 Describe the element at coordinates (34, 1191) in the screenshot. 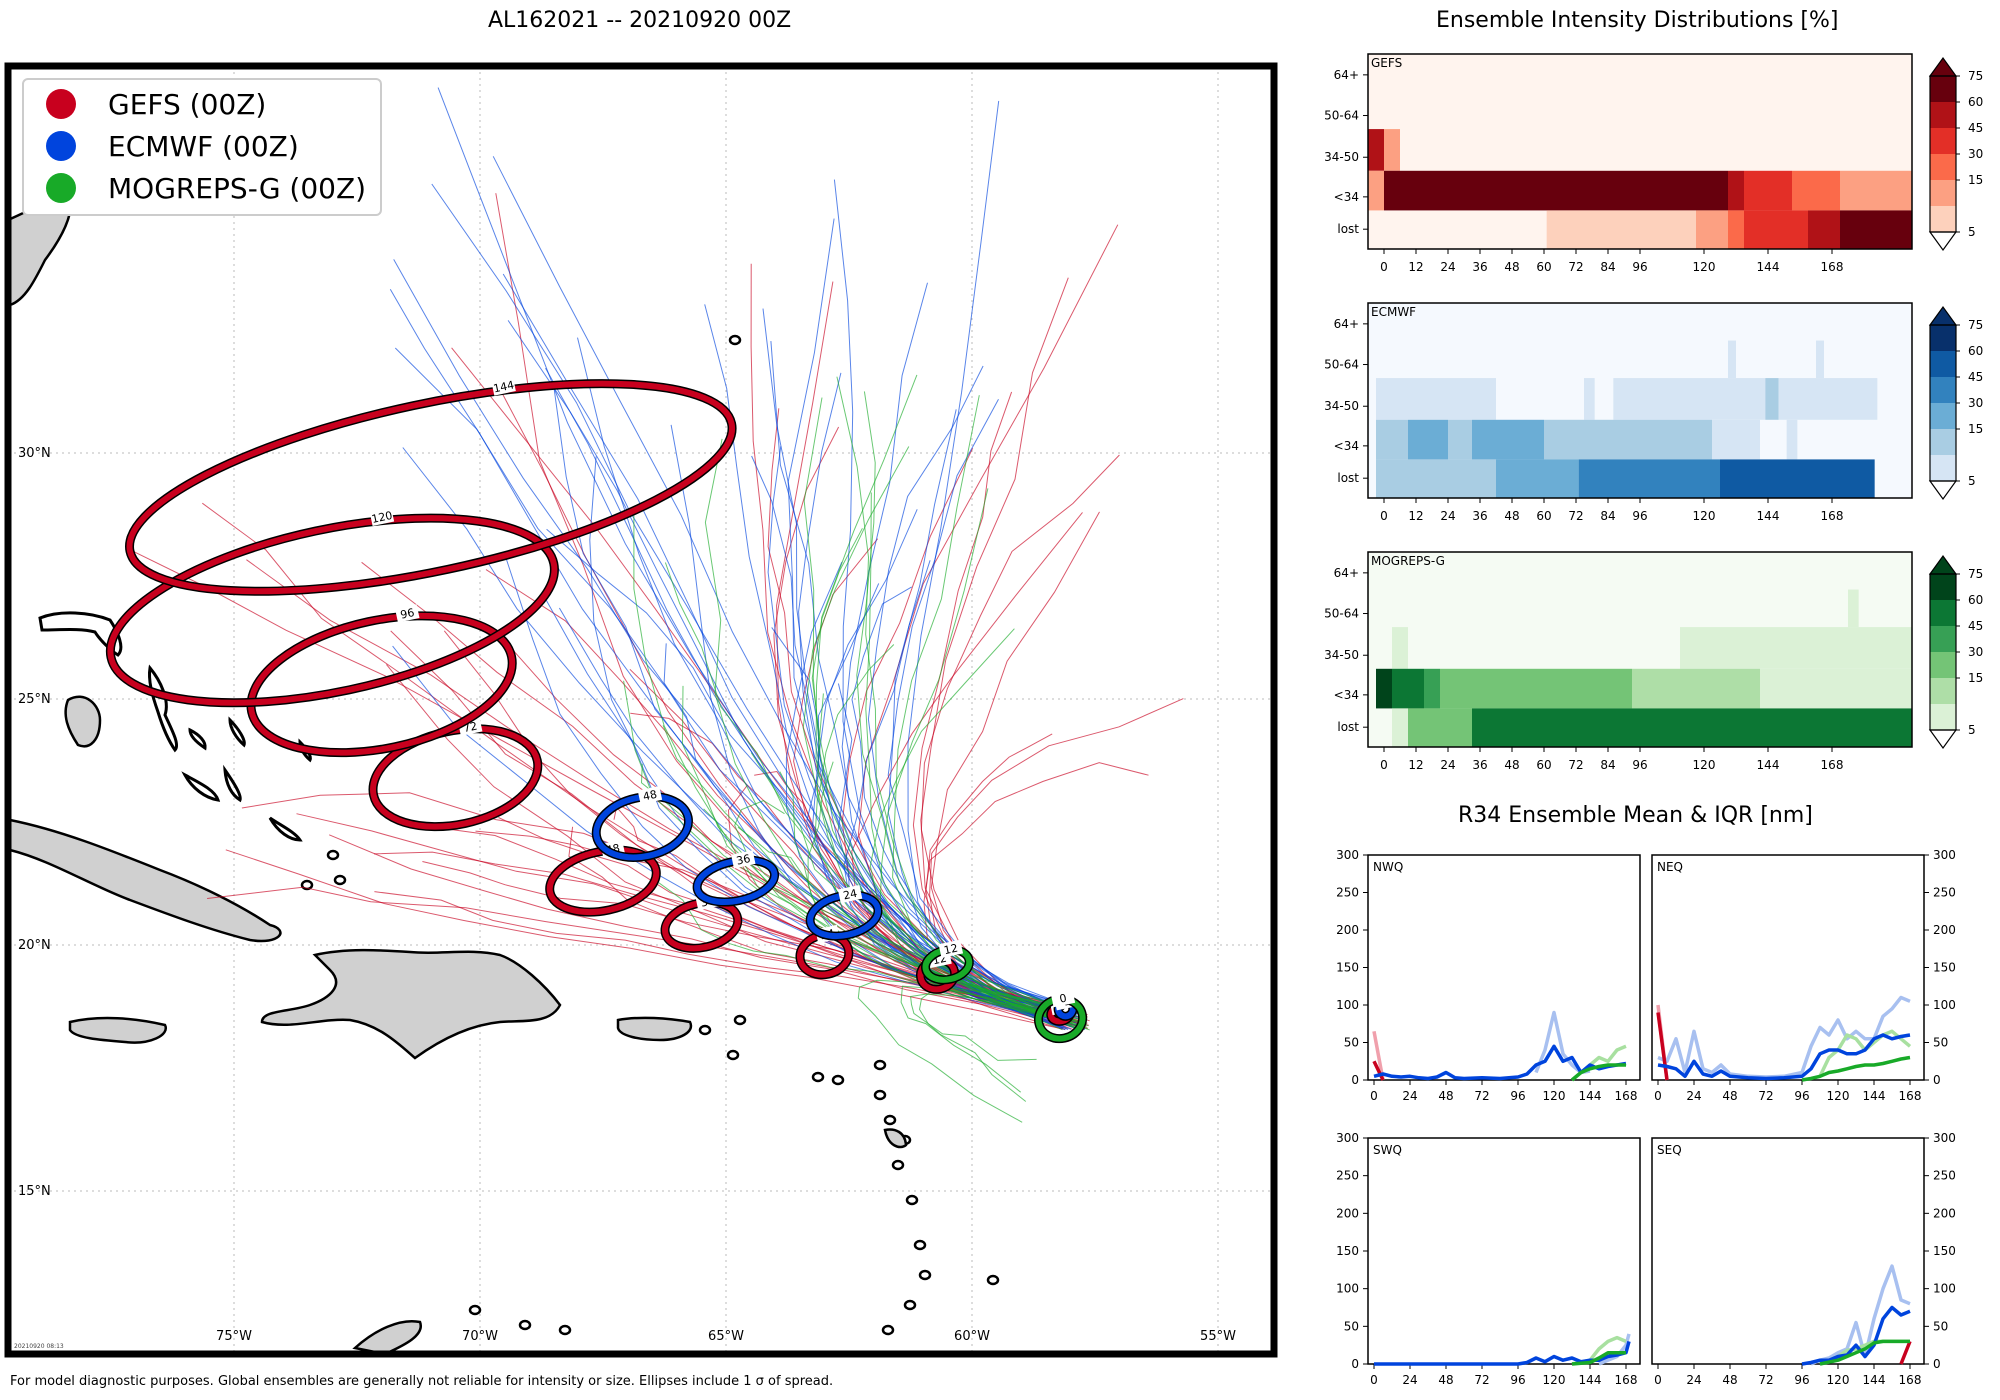

I see `lat-label: 15°N` at that location.